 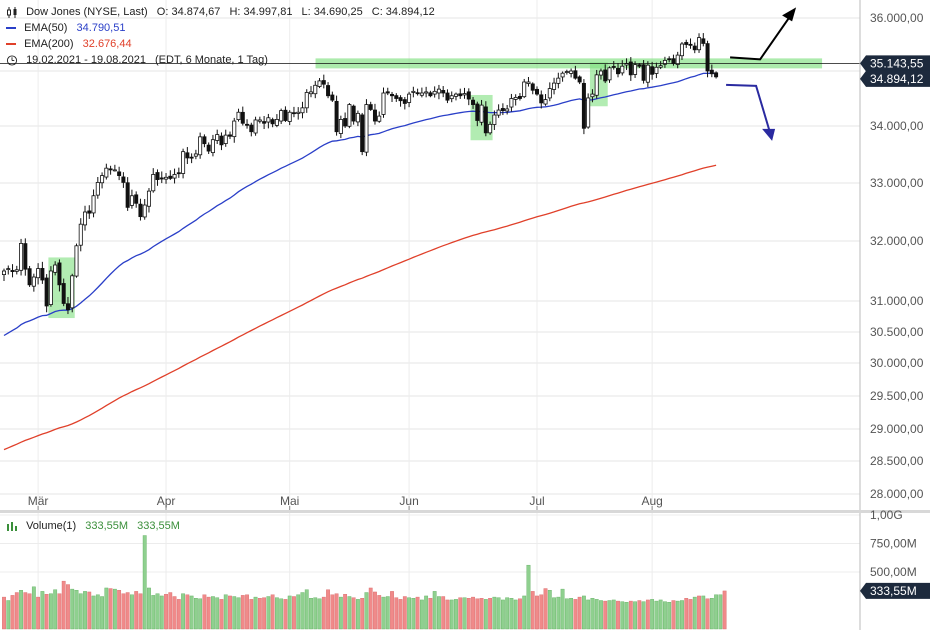 I want to click on volume-value-1: 333,55M, so click(x=107, y=526).